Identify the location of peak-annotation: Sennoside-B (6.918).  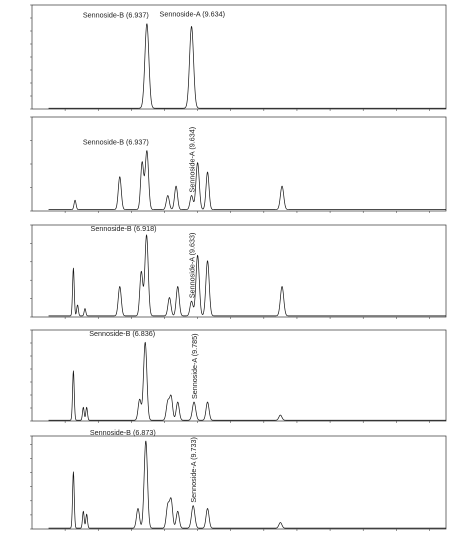
(124, 228).